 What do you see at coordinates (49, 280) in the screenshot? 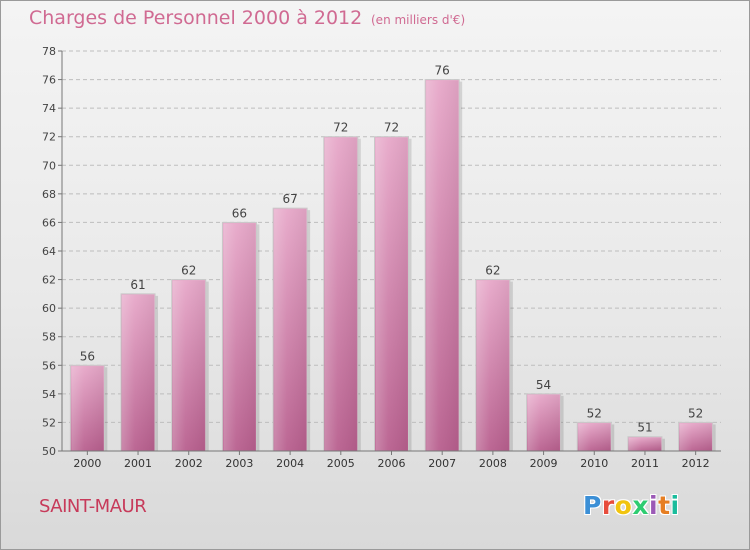
I see `y-tick-label: 62` at bounding box center [49, 280].